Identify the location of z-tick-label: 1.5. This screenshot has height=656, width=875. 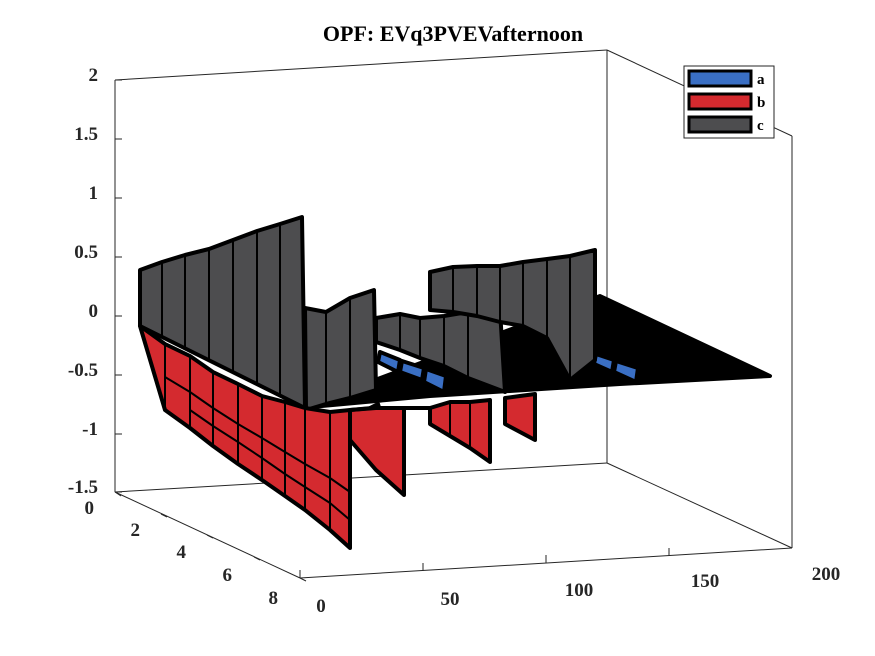
(86, 134).